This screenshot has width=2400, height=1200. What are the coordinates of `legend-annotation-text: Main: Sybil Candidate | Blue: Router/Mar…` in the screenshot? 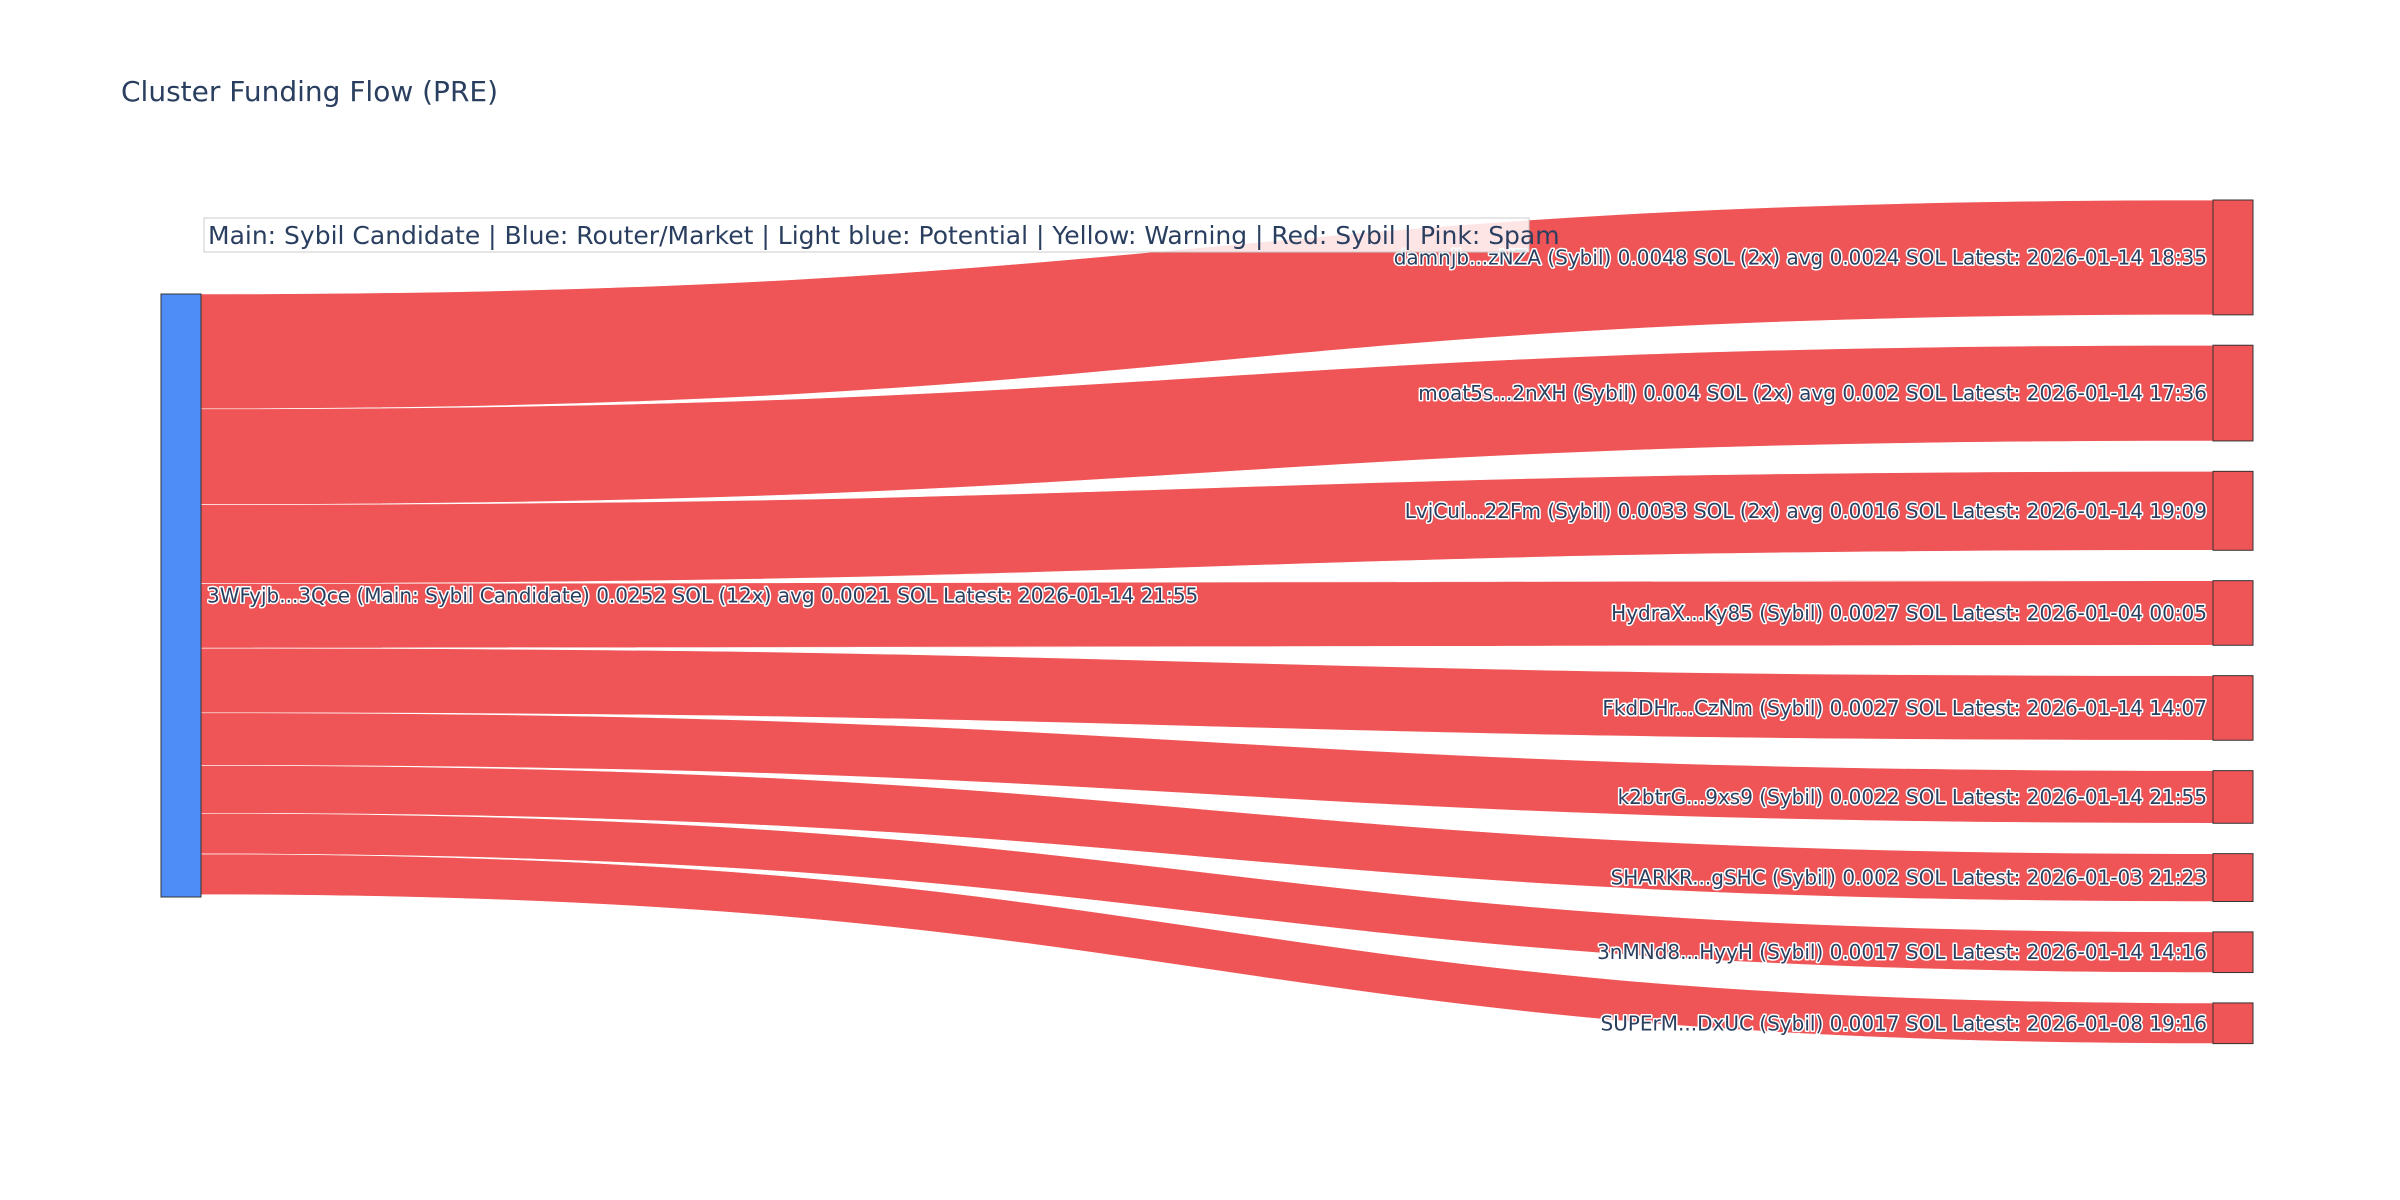 It's located at (884, 235).